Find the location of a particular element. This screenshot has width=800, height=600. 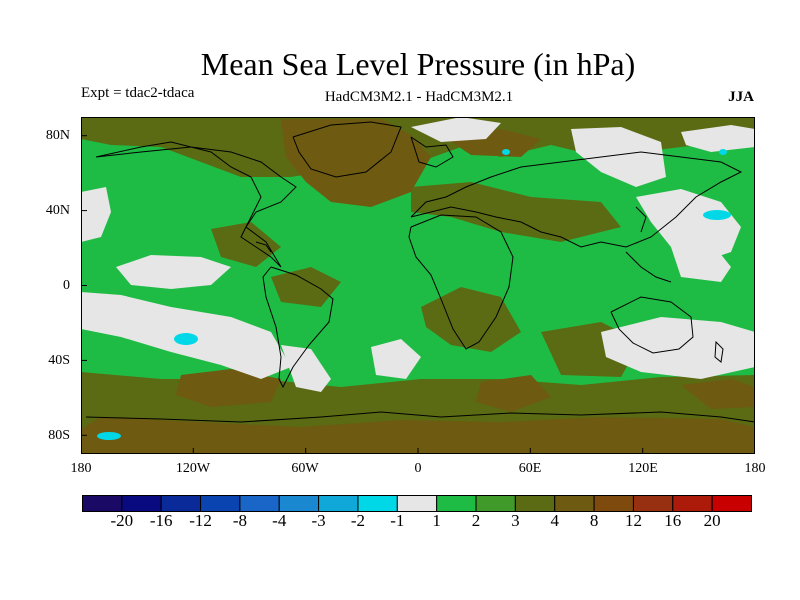

colorbar-label: -12 is located at coordinates (200, 520).